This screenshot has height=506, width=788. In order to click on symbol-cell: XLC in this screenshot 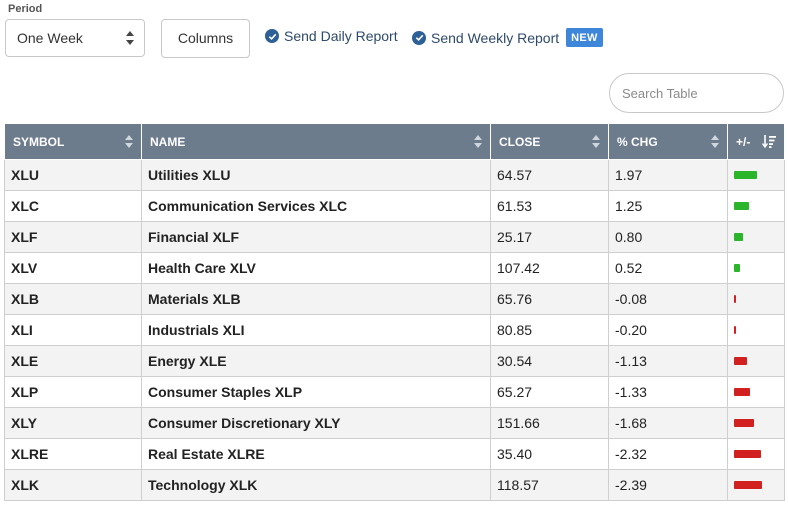, I will do `click(73, 206)`.